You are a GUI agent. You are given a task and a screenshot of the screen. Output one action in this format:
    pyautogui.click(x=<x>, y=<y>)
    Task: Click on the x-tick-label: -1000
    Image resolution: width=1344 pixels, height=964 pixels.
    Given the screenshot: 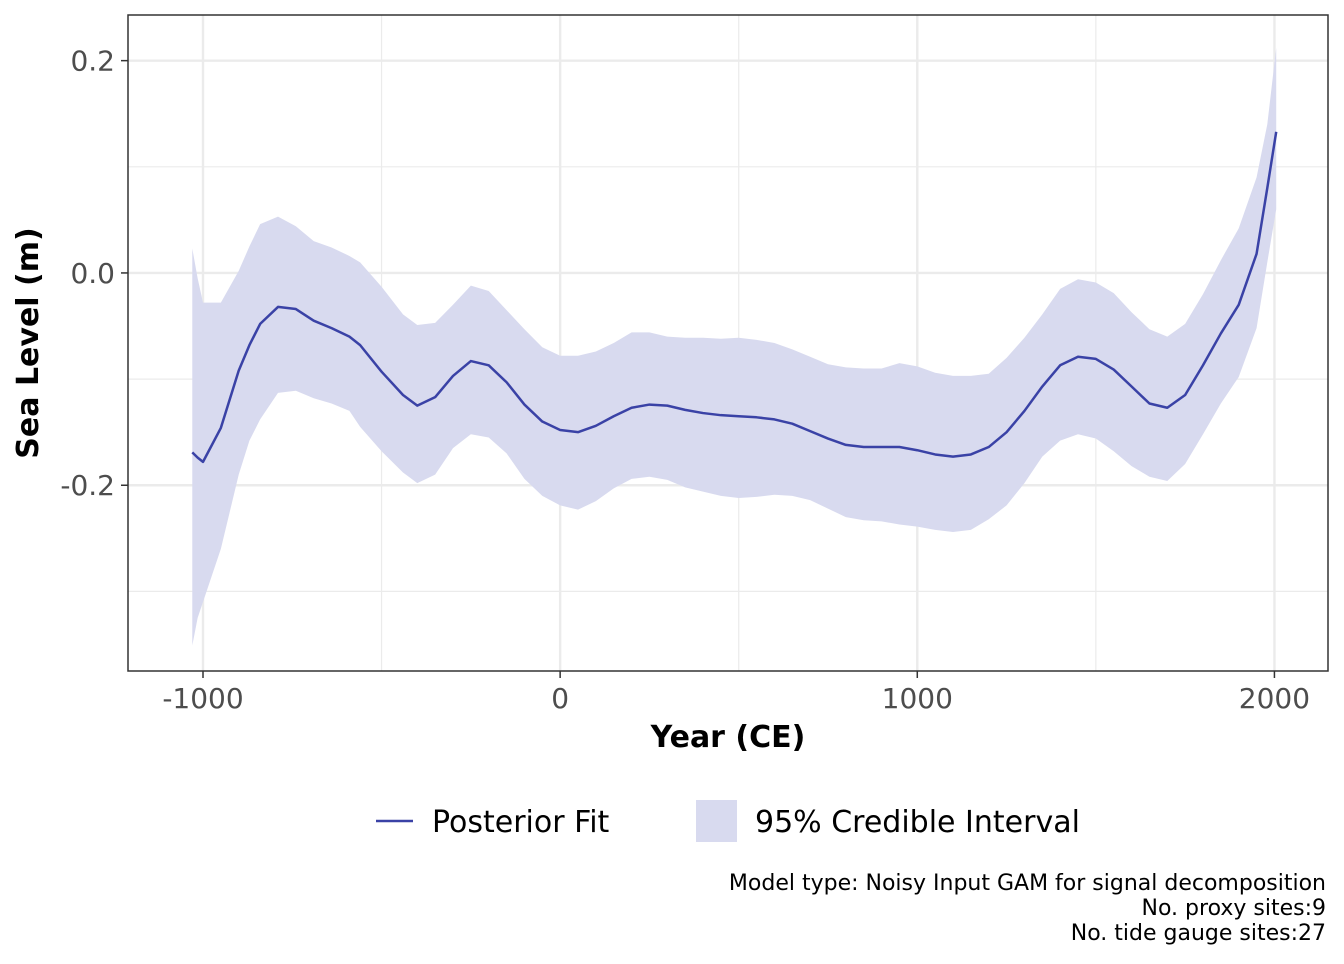 What is the action you would take?
    pyautogui.click(x=202, y=698)
    